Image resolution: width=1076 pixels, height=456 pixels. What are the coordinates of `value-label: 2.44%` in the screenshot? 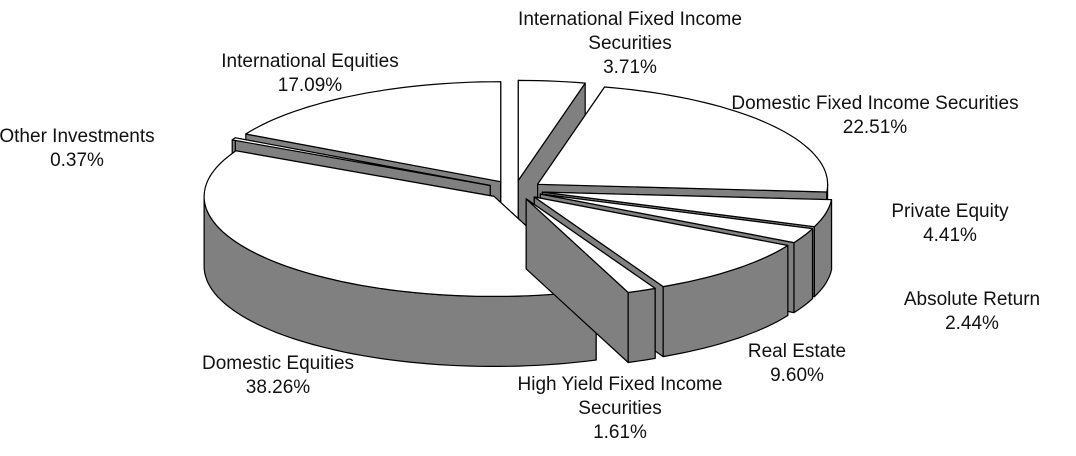 It's located at (972, 323).